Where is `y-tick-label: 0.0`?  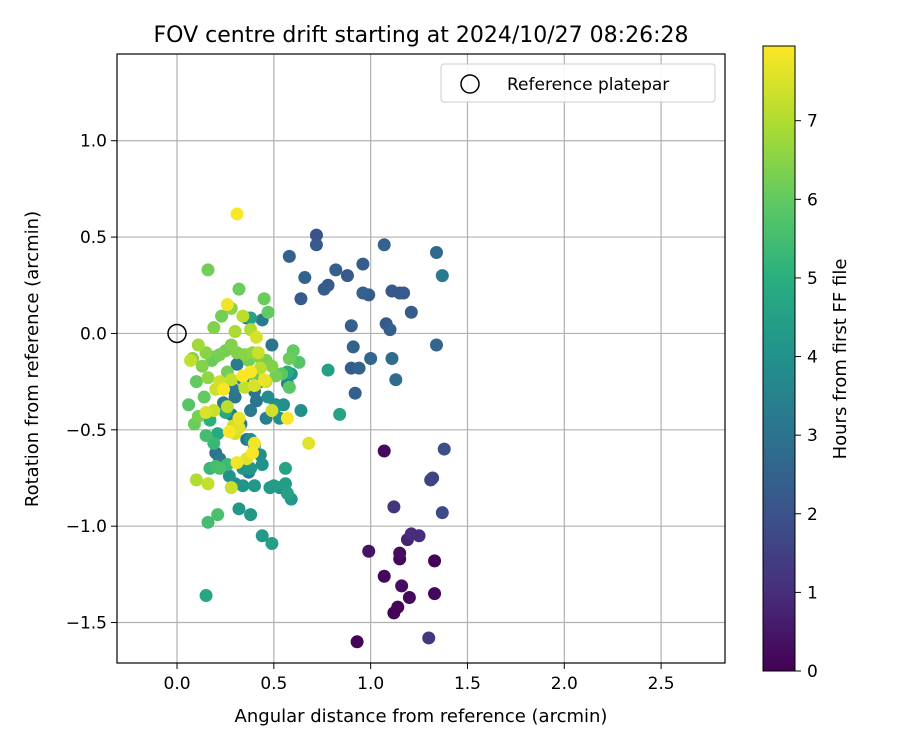 y-tick-label: 0.0 is located at coordinates (93, 334).